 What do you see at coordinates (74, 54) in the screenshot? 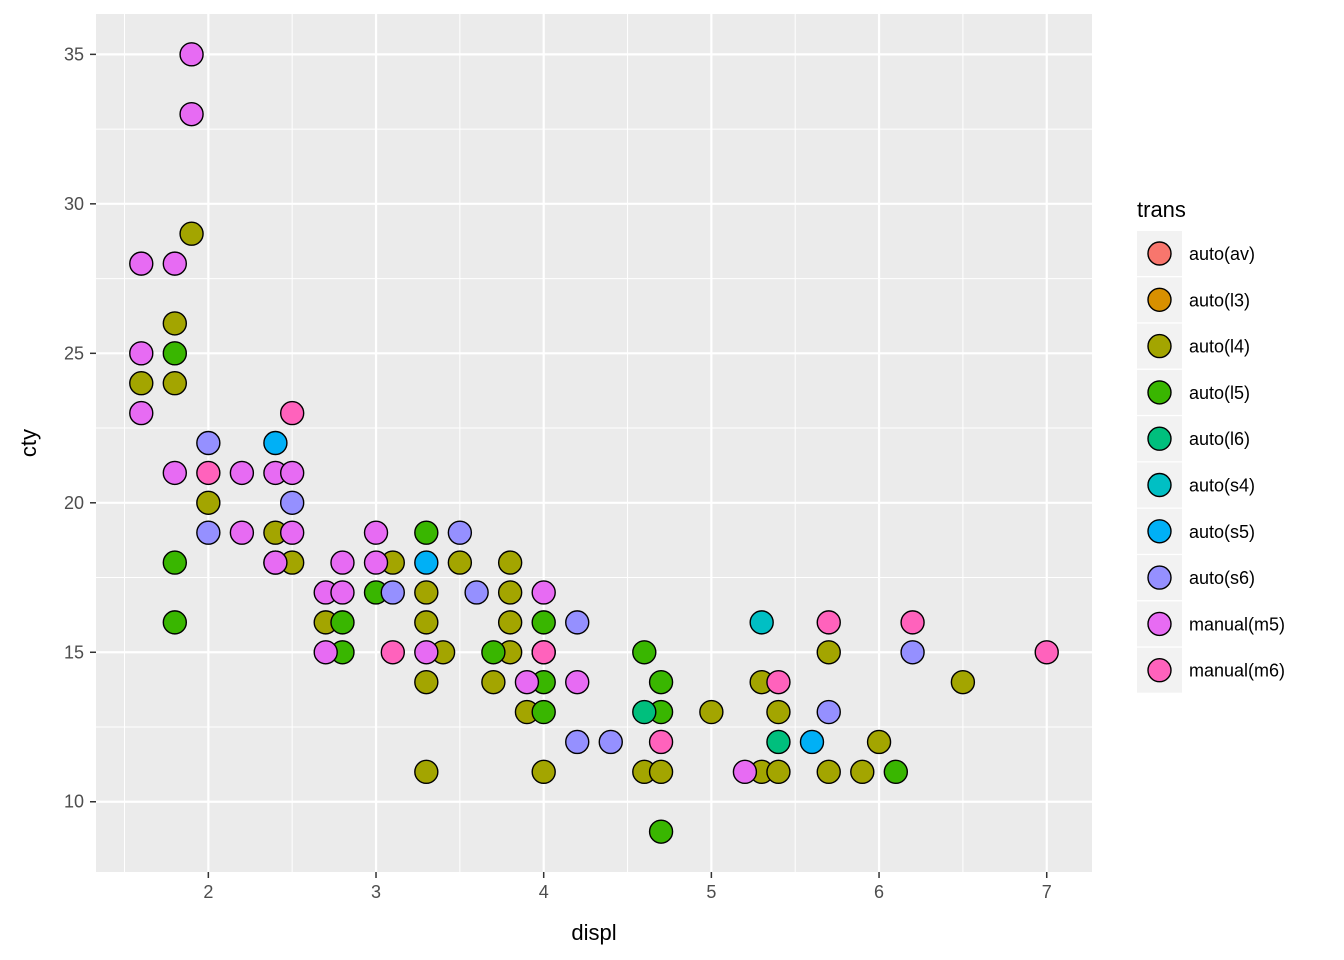
I see `y-tick-label: 35` at bounding box center [74, 54].